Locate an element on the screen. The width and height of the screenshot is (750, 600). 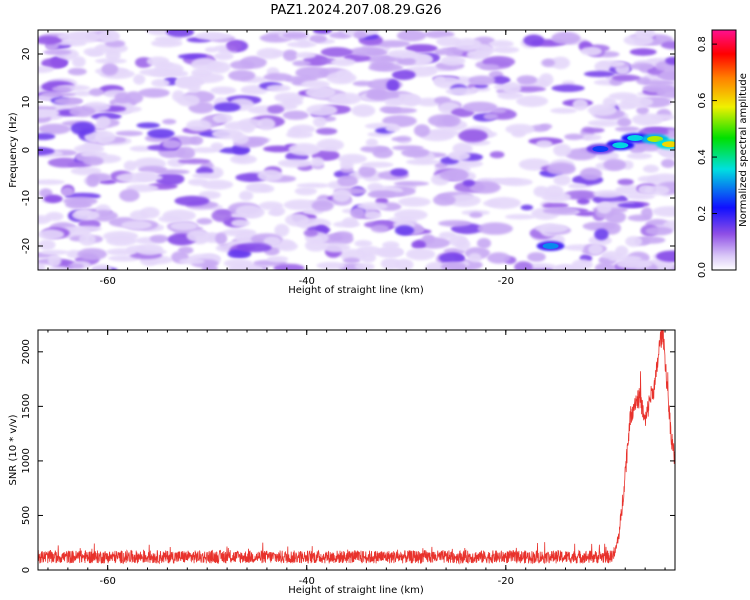
x-tick-label: -40 is located at coordinates (307, 281).